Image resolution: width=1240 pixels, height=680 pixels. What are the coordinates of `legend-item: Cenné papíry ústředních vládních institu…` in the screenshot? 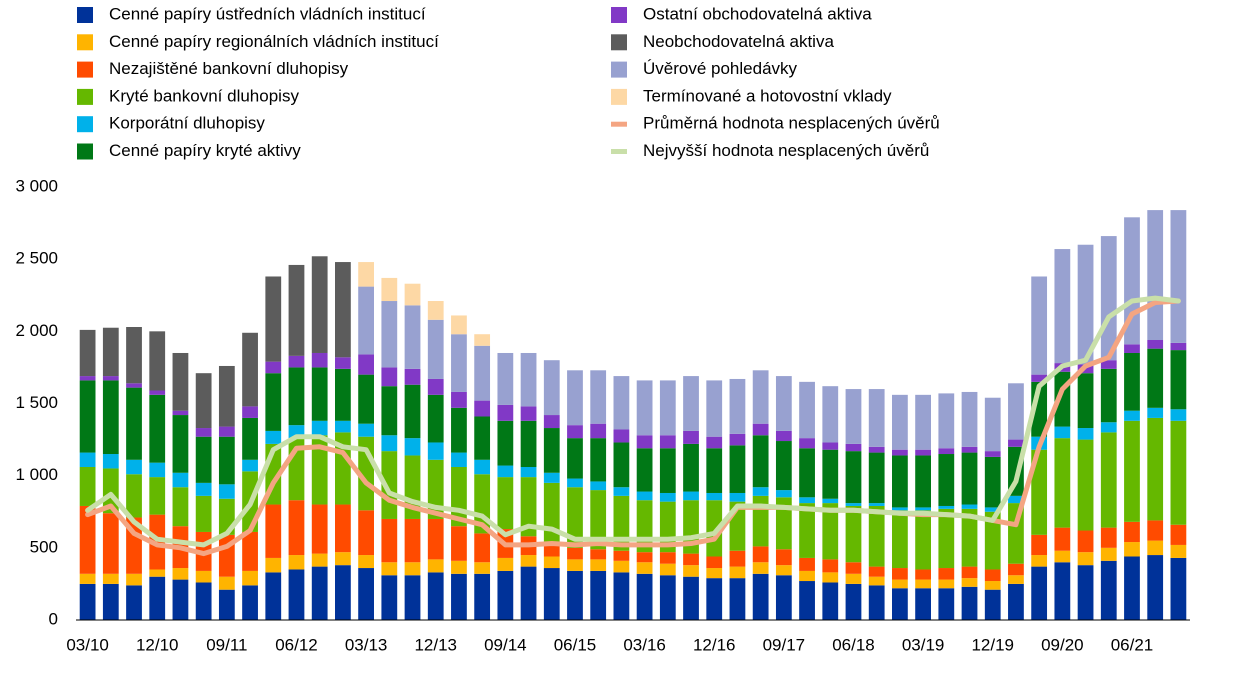 It's located at (251, 13).